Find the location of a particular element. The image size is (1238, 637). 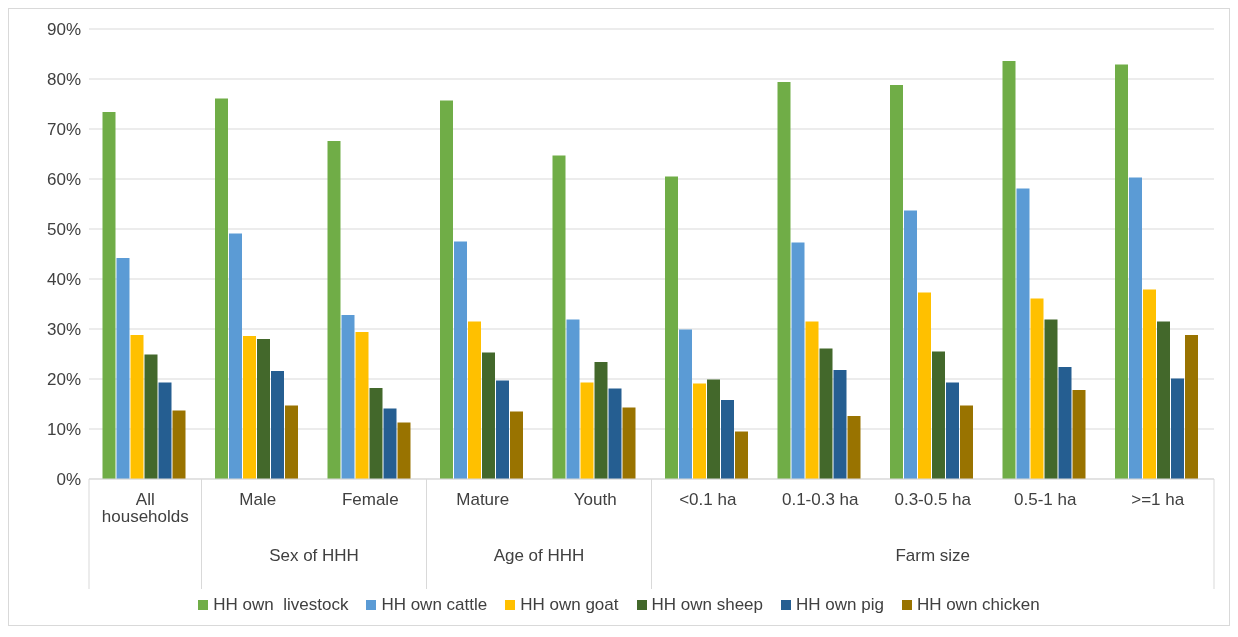

x-tick-label: Male is located at coordinates (258, 500).